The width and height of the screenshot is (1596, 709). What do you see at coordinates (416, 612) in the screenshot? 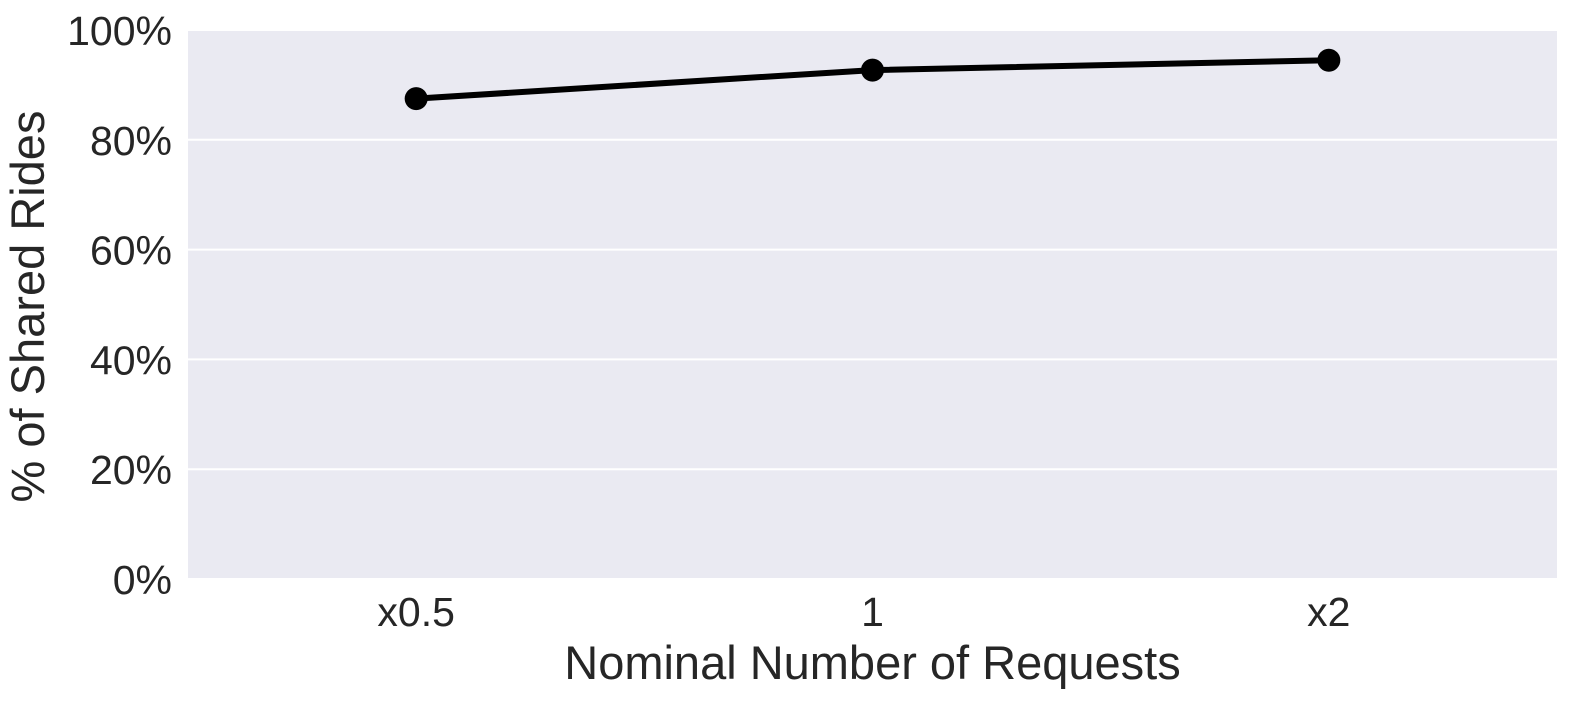
I see `x-tick-label: x0.5` at bounding box center [416, 612].